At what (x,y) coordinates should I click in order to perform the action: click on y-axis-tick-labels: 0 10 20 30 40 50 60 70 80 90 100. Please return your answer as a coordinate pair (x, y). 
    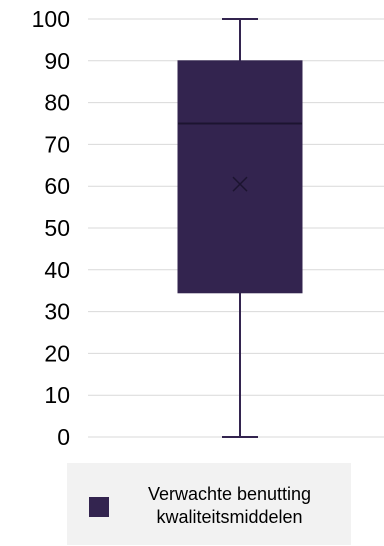
    Looking at the image, I should click on (51, 228).